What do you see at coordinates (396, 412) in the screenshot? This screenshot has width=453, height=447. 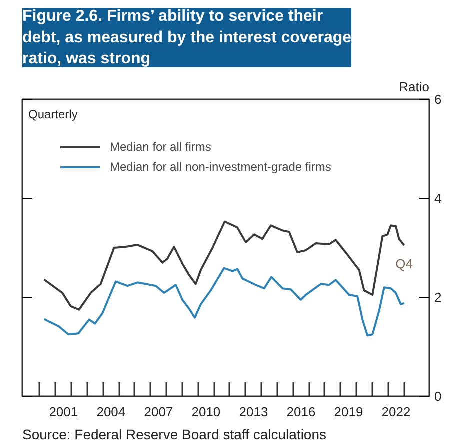 I see `x-tick-label: 2022` at bounding box center [396, 412].